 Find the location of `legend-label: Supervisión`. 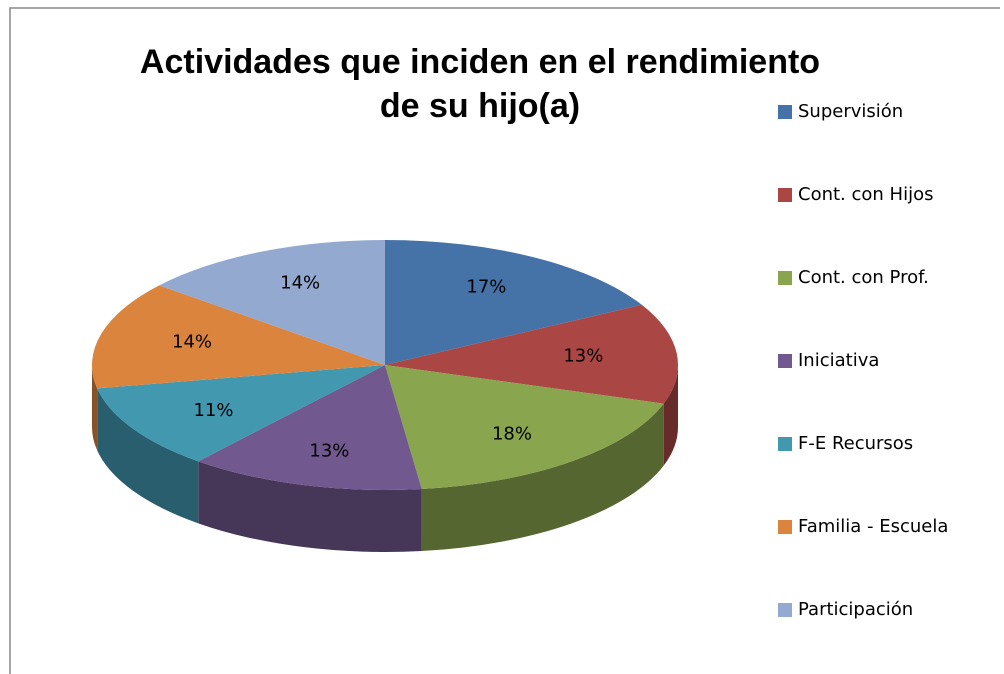

legend-label: Supervisión is located at coordinates (850, 111).